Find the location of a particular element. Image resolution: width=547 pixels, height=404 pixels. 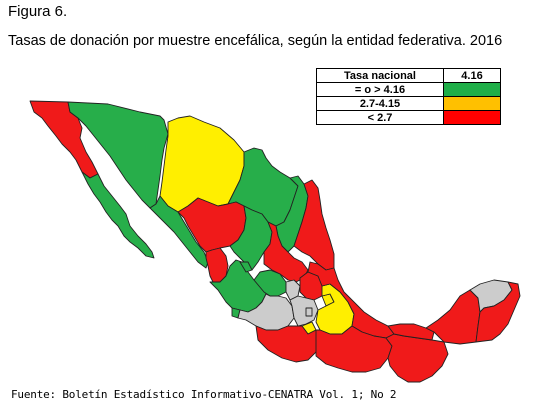

state-baja-california-sur is located at coordinates (118, 215).